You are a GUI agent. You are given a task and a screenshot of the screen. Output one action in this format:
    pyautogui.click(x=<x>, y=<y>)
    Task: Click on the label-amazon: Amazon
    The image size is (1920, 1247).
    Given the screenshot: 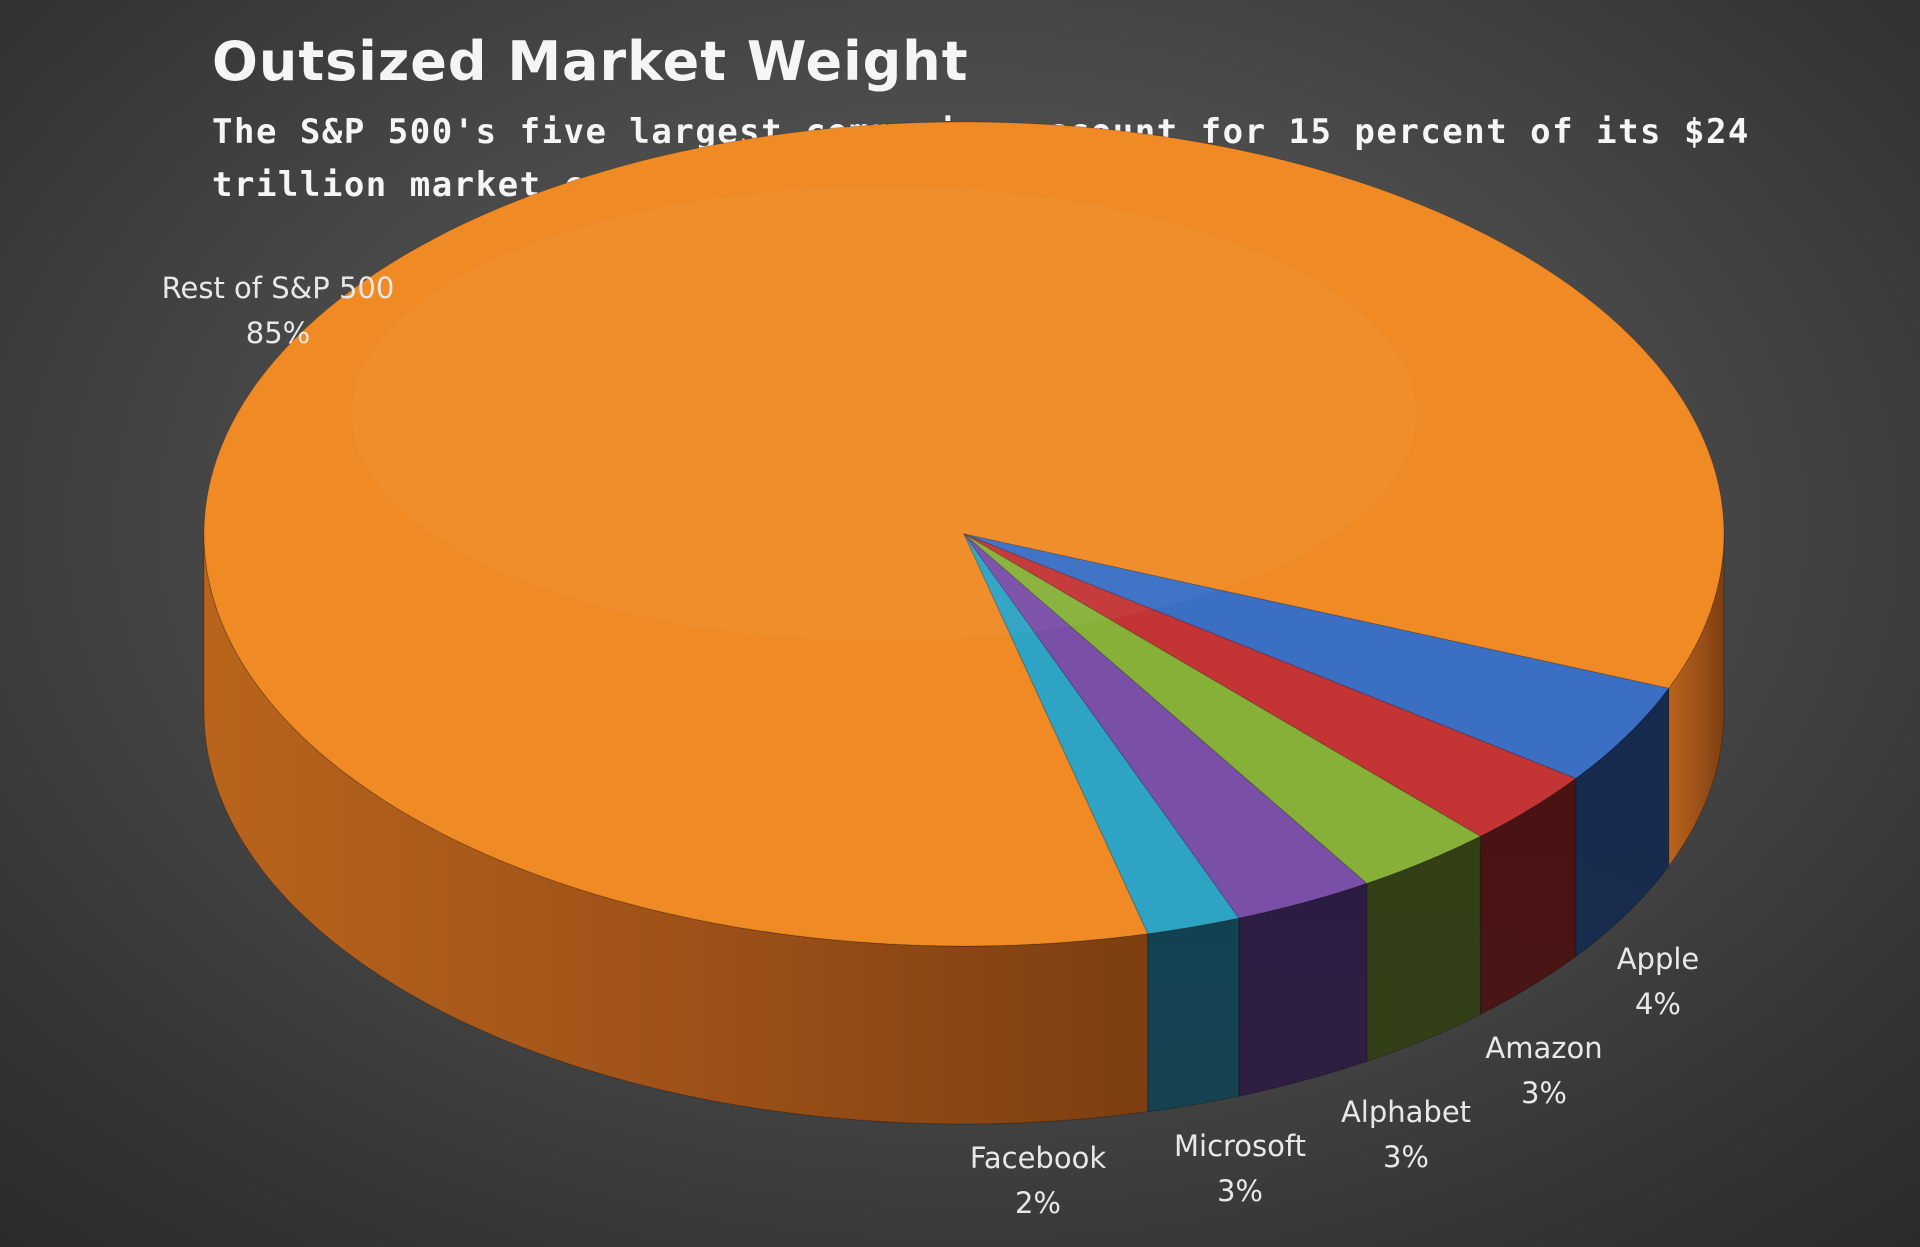 What is the action you would take?
    pyautogui.click(x=1543, y=1048)
    